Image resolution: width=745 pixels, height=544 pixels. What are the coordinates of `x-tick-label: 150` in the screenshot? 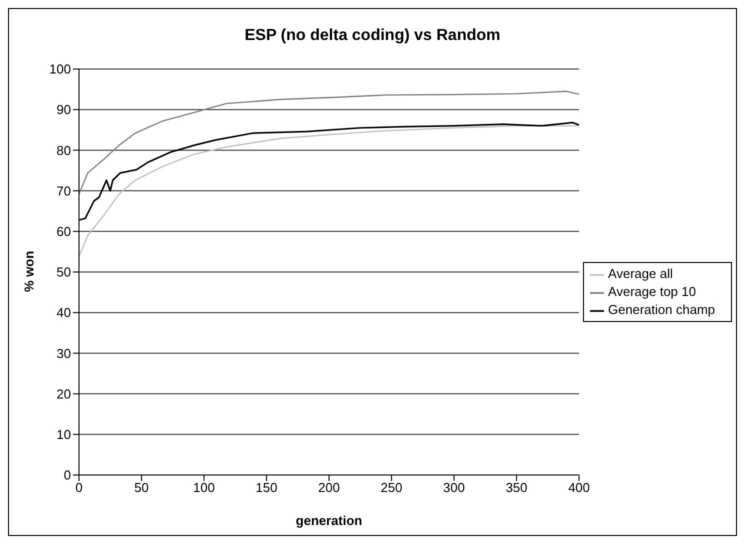 It's located at (267, 488).